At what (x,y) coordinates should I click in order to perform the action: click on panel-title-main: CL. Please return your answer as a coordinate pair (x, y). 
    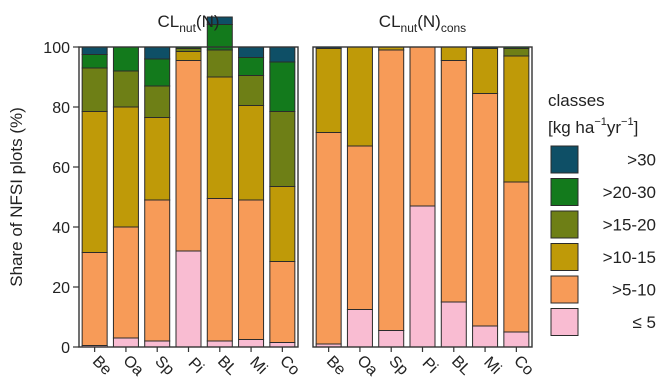
    Looking at the image, I should click on (168, 21).